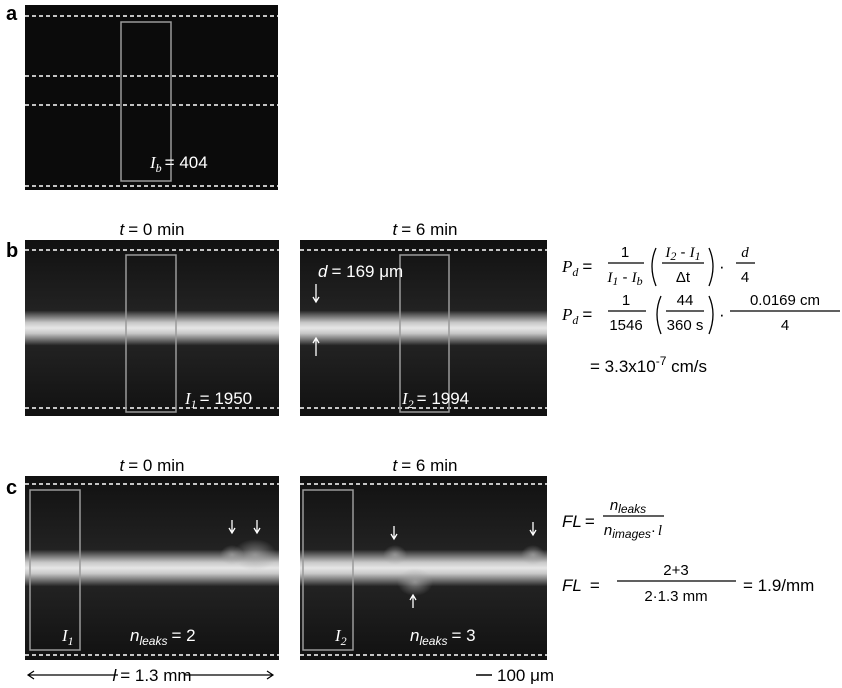  I want to click on intensity-label: I1 = 1950, so click(218, 400).